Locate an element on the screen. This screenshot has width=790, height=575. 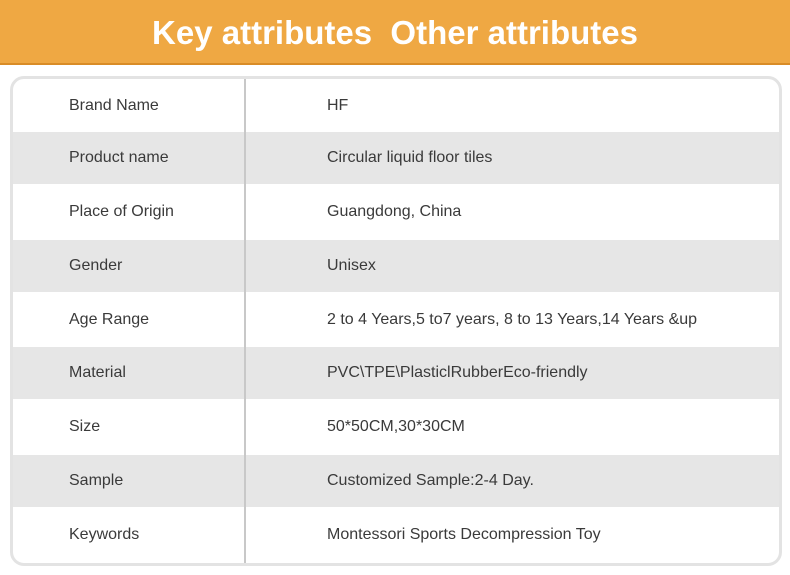
attr-value: 50*50CM,30*30CM is located at coordinates (396, 426).